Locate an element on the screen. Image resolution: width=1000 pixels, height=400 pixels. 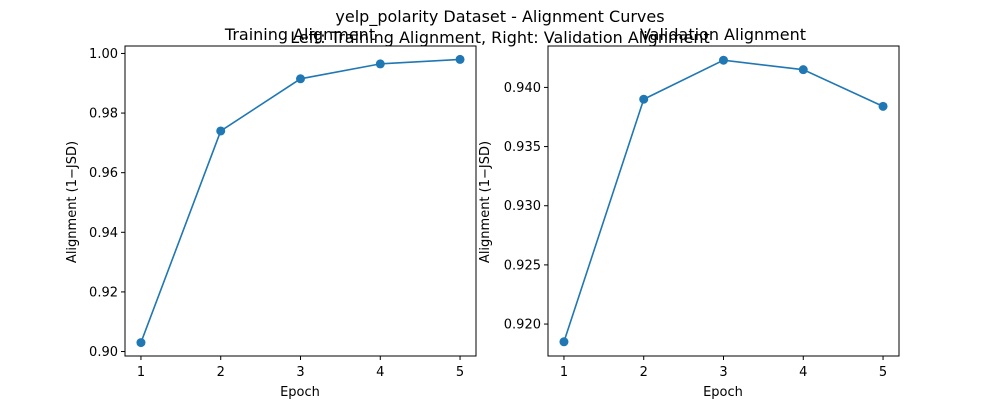
validation-x-axis-label: Epoch is located at coordinates (723, 392).